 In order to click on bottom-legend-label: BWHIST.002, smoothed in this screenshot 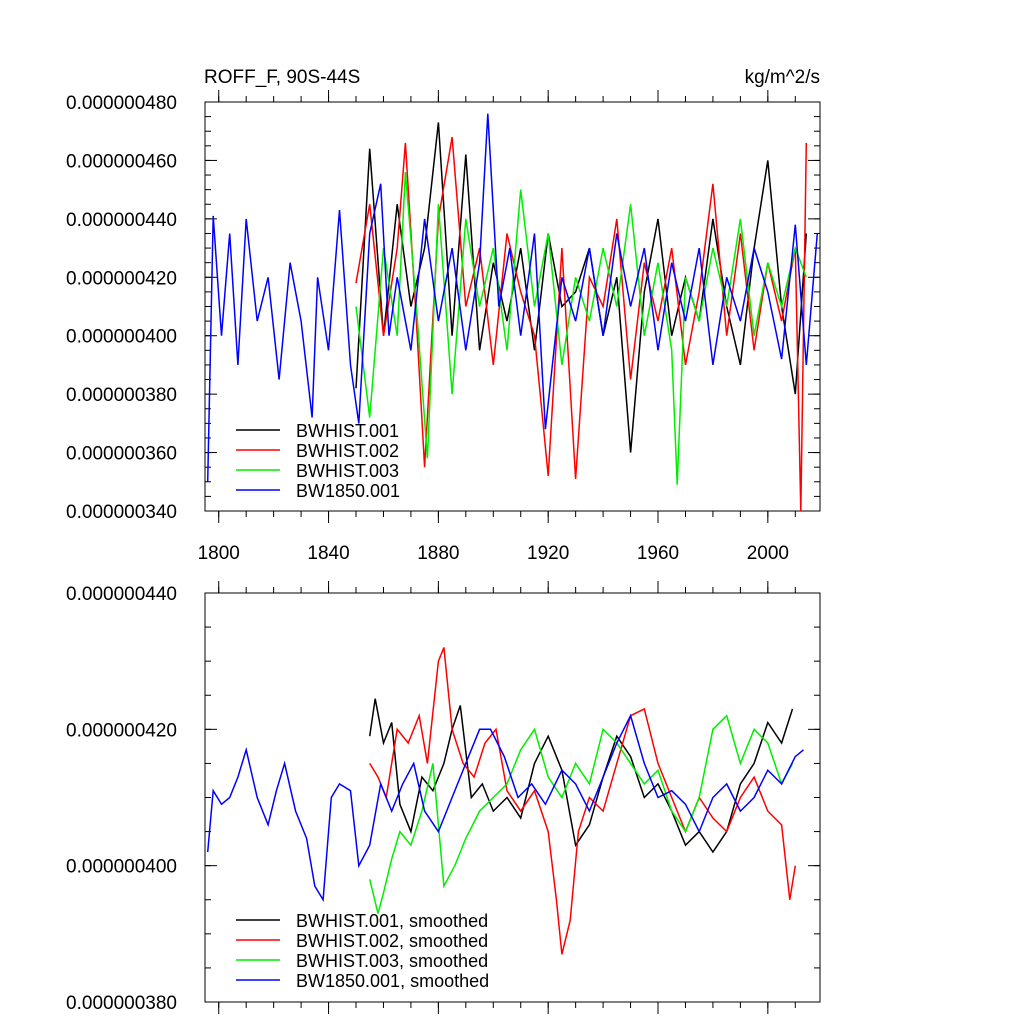, I will do `click(392, 941)`.